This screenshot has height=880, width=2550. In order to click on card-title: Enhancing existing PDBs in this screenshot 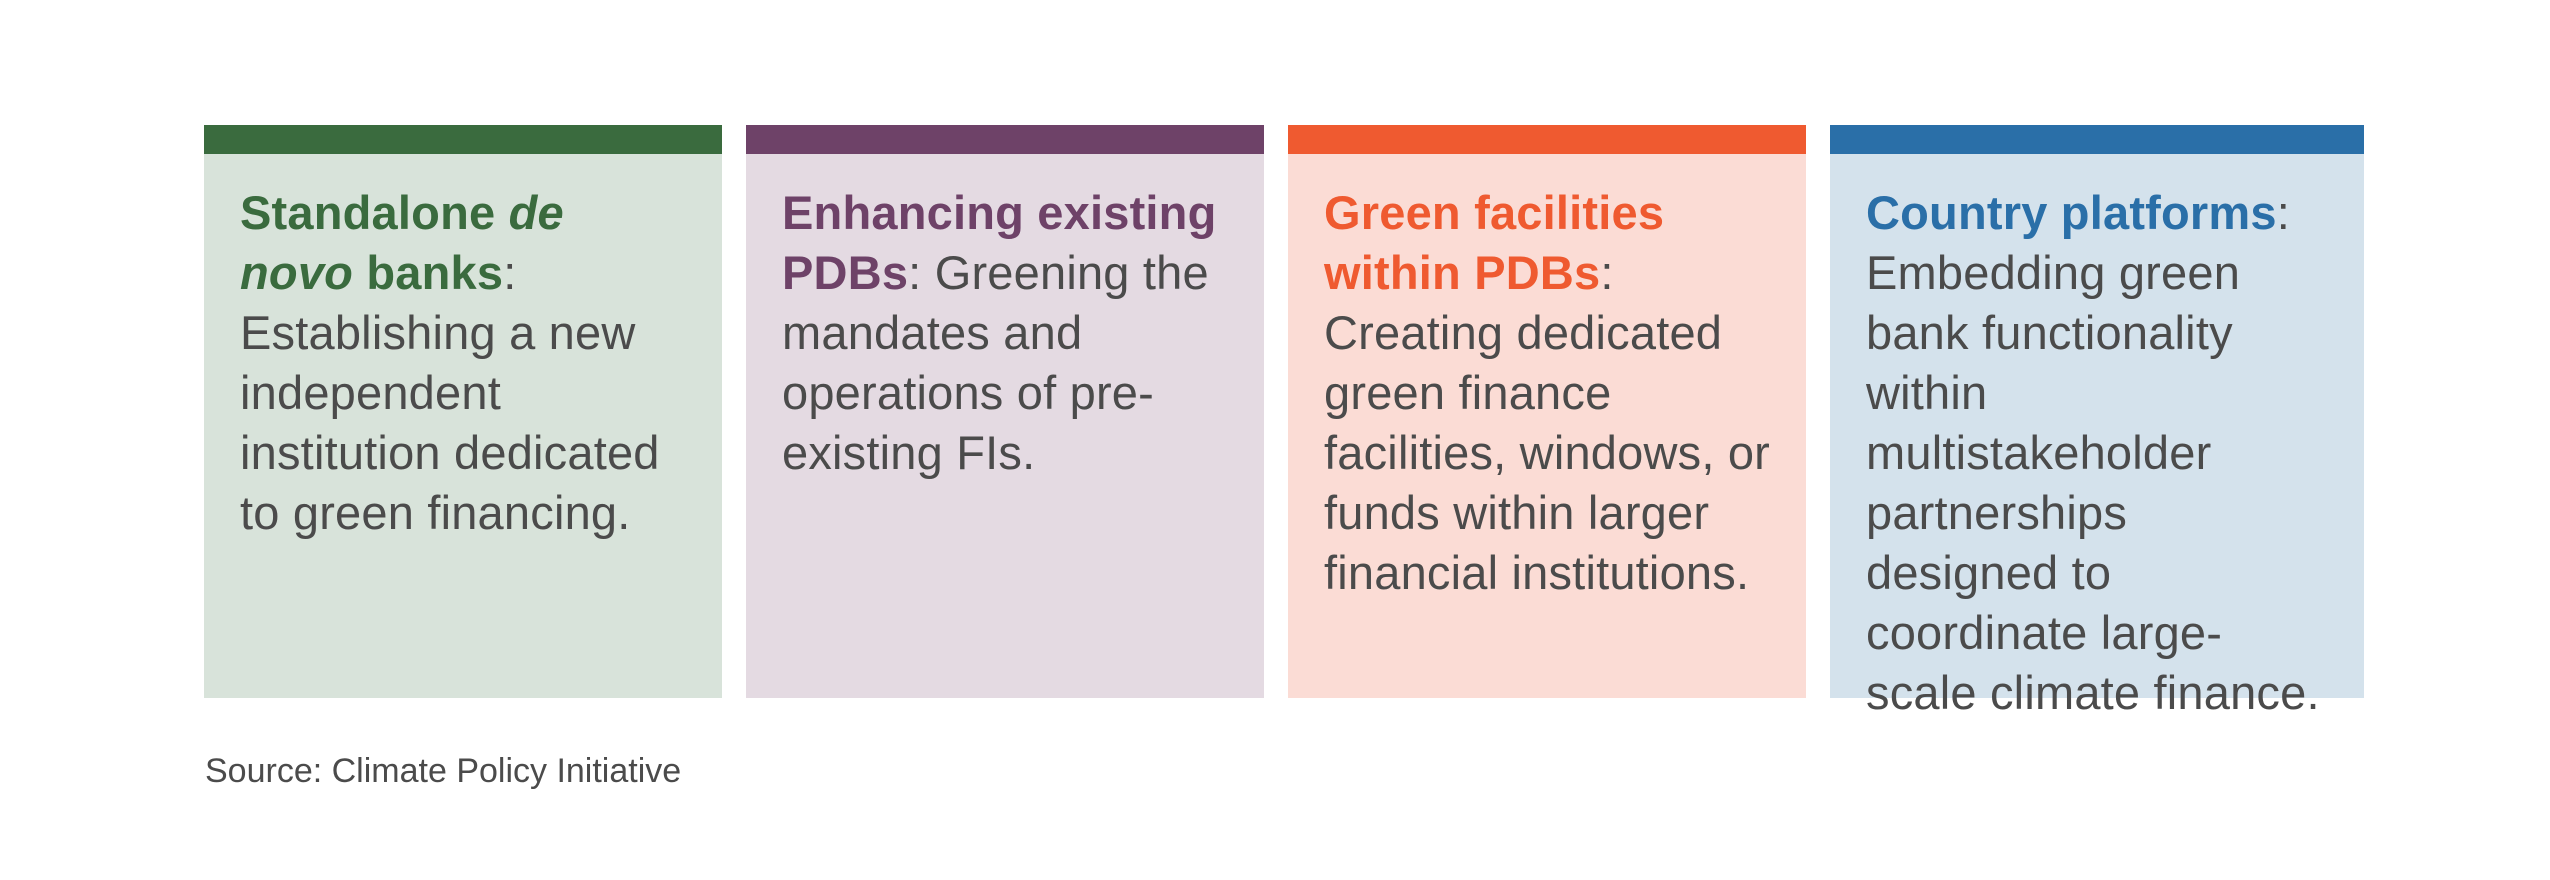, I will do `click(999, 242)`.